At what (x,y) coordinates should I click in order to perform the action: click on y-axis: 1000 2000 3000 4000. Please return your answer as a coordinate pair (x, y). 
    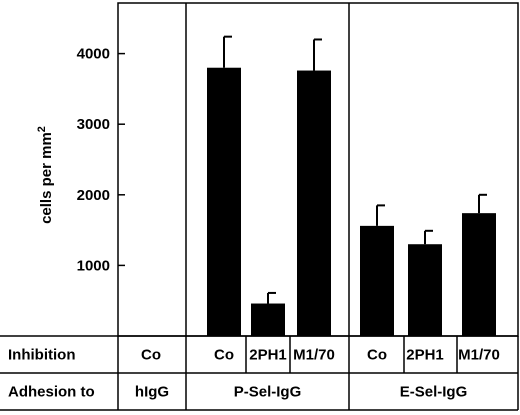
    Looking at the image, I should click on (101, 160).